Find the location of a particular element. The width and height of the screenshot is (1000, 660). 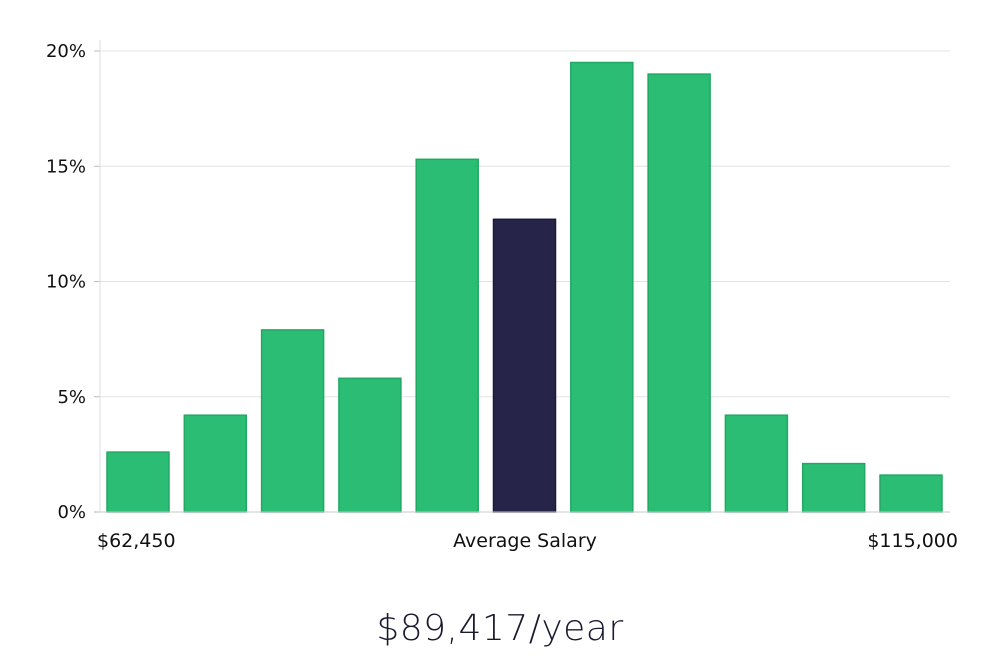

y-axis-ticks: 0% 5% 10% 15% 20% is located at coordinates (73, 282).